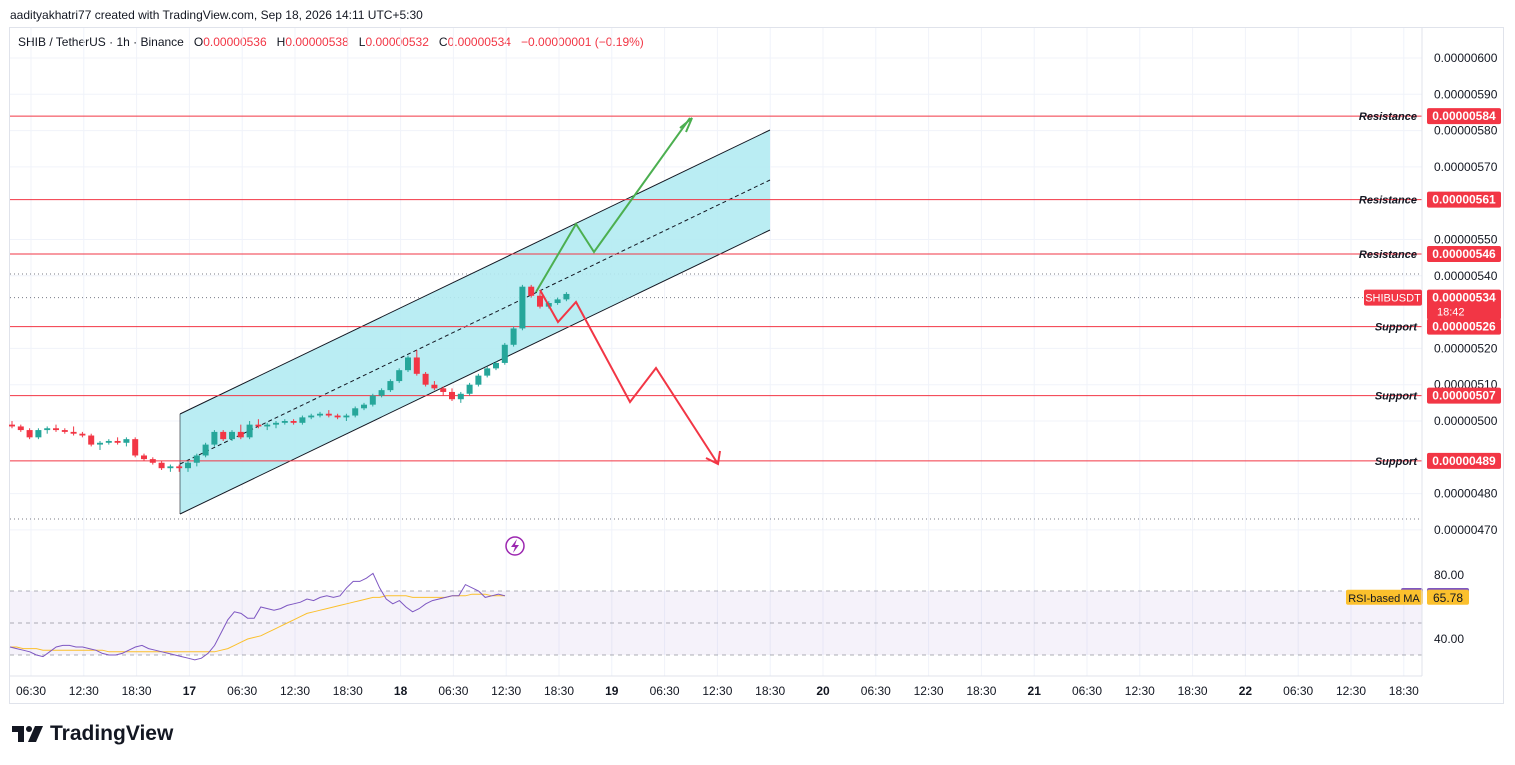 This screenshot has width=1515, height=765. Describe the element at coordinates (198, 42) in the screenshot. I see `open-label: O` at that location.